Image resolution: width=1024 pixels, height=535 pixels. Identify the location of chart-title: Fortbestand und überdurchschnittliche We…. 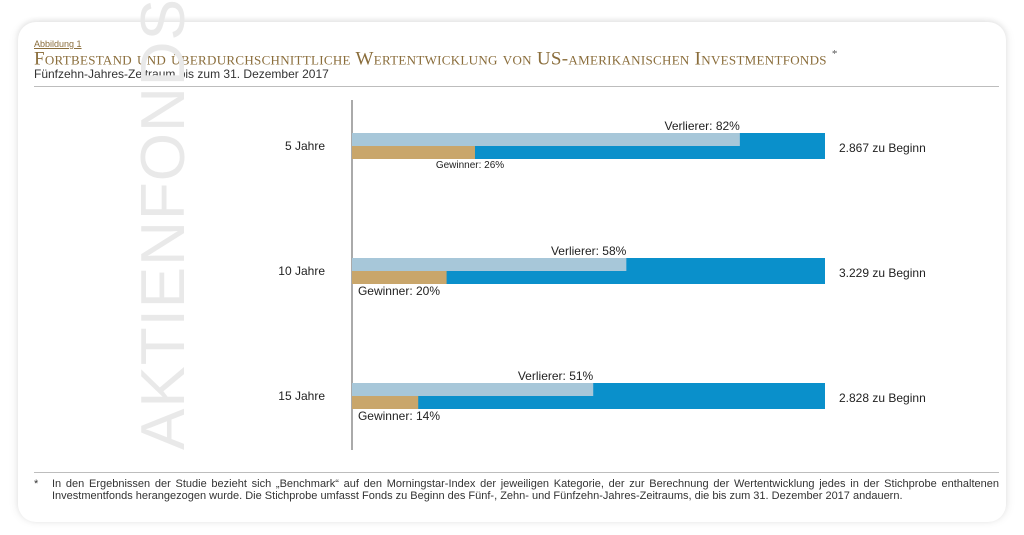
(436, 59).